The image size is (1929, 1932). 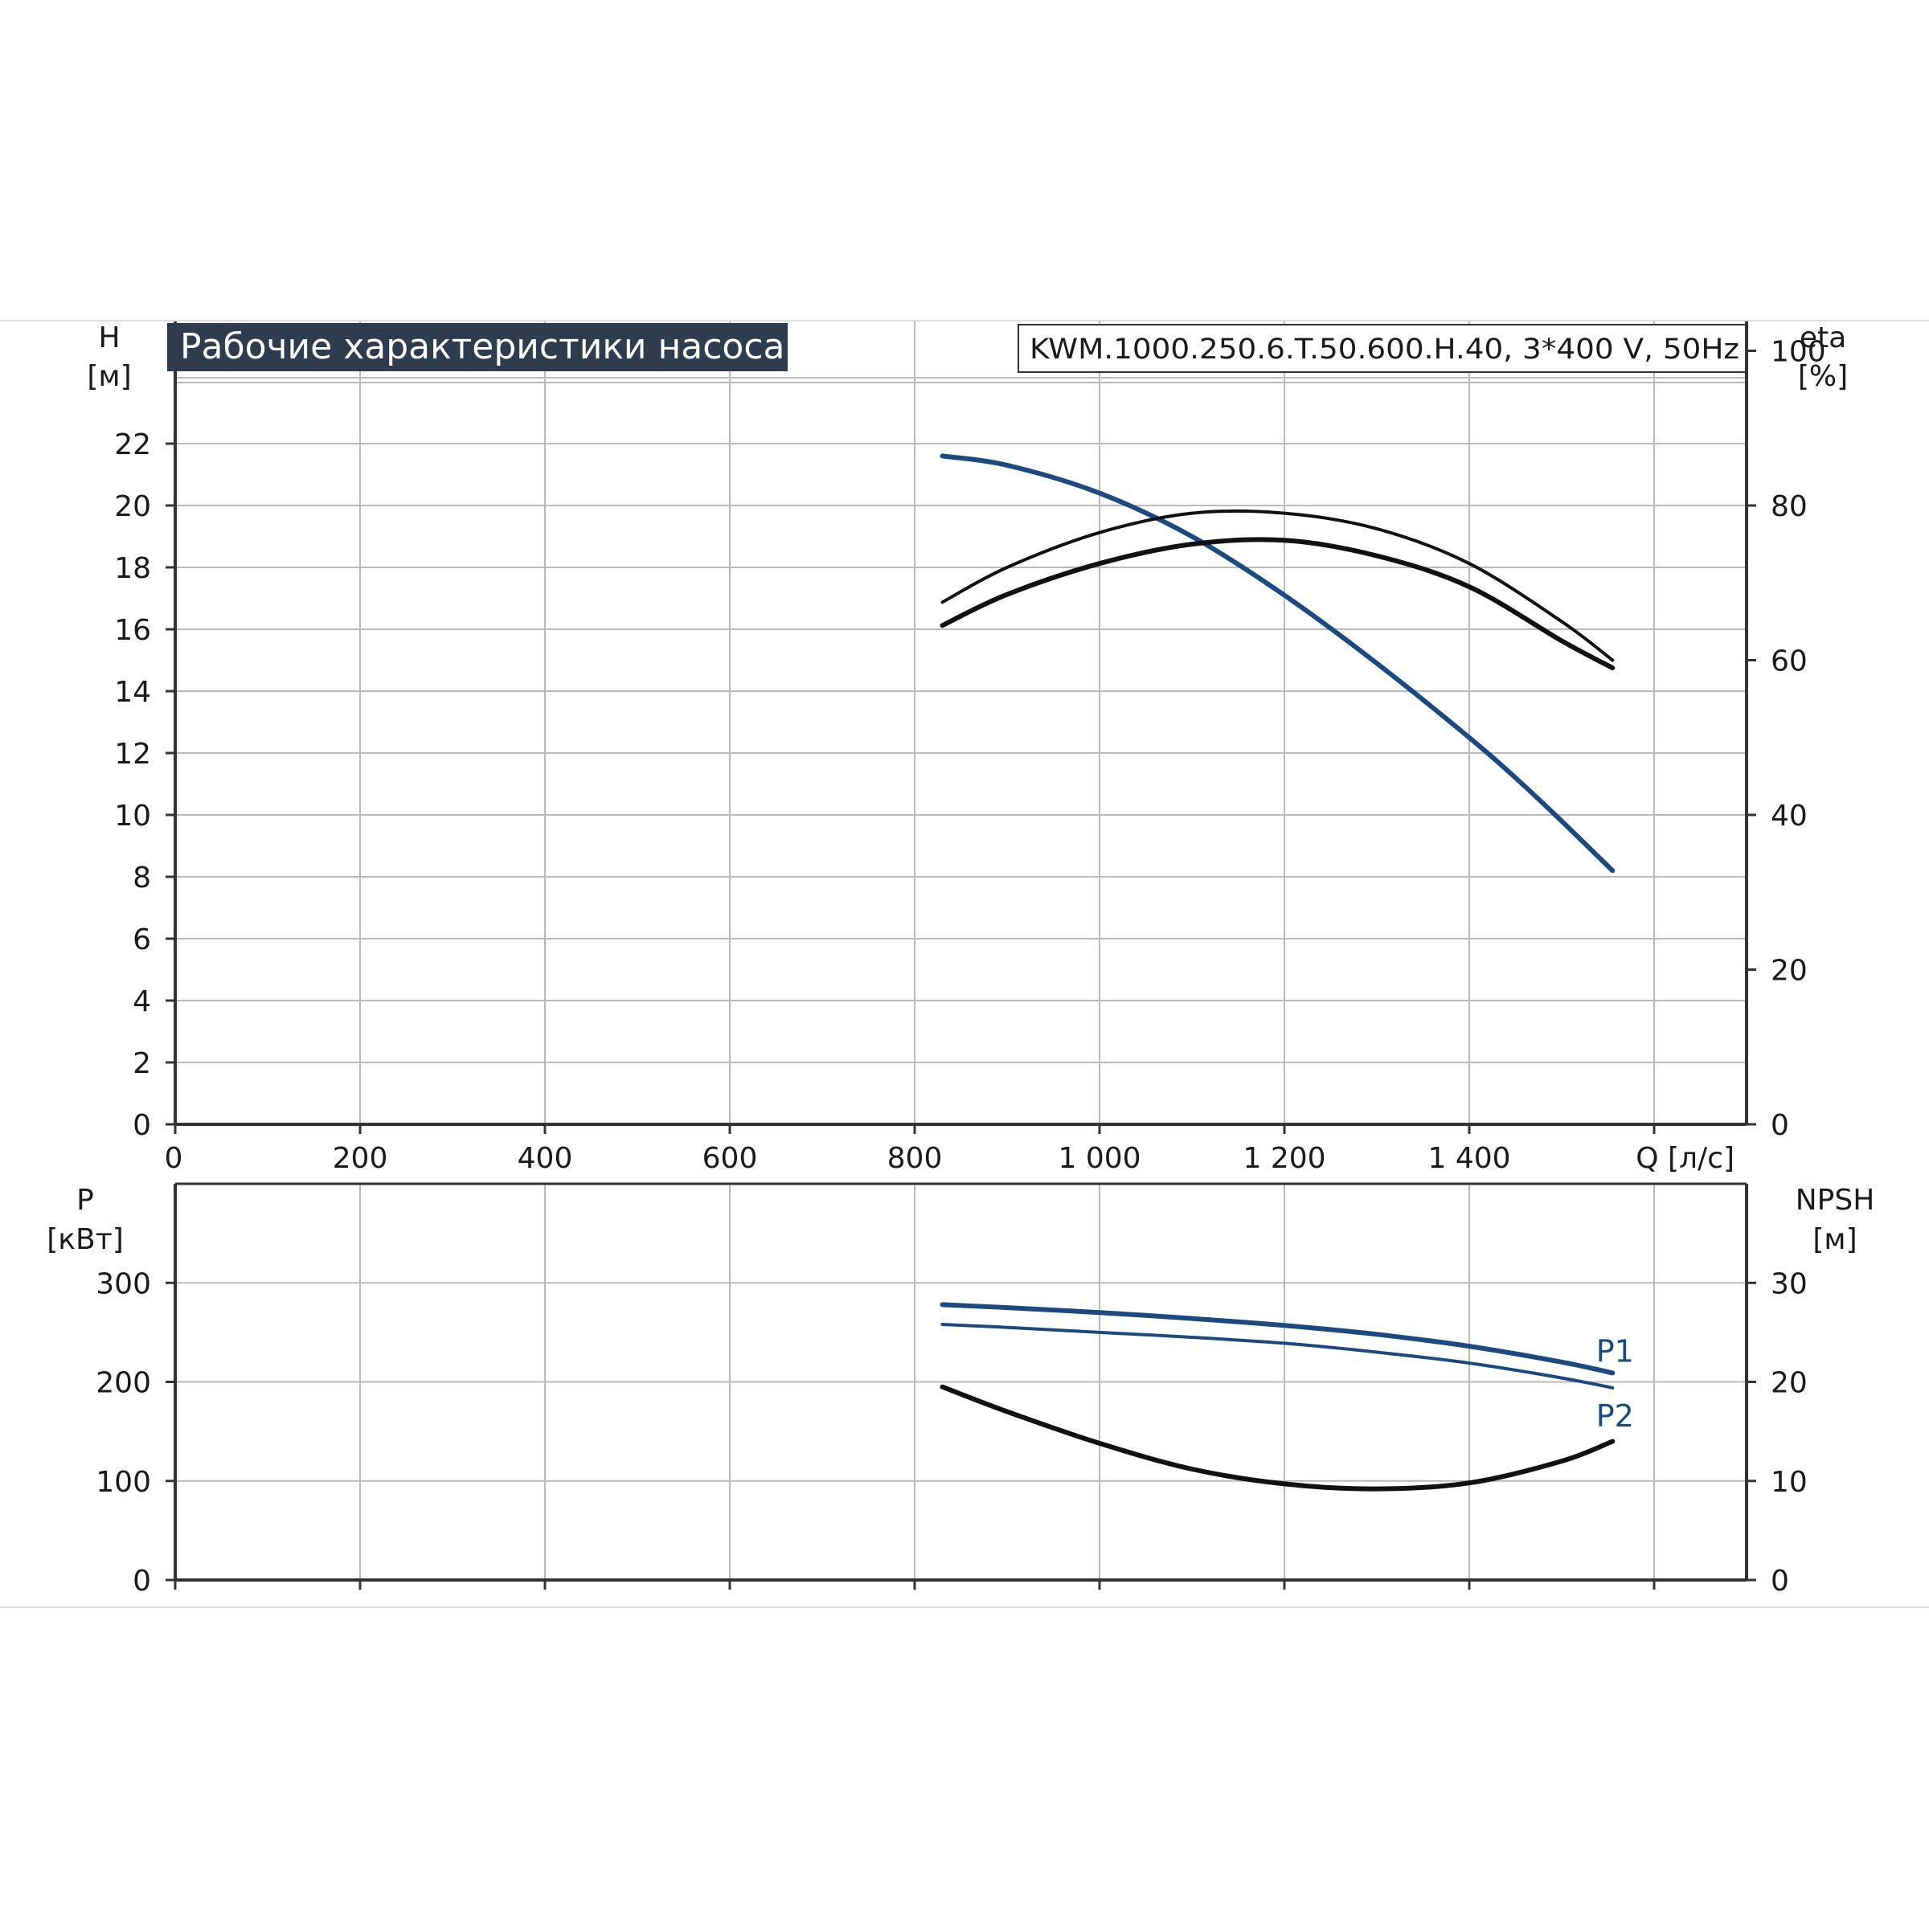 What do you see at coordinates (132, 816) in the screenshot?
I see `left-tick-label: 10` at bounding box center [132, 816].